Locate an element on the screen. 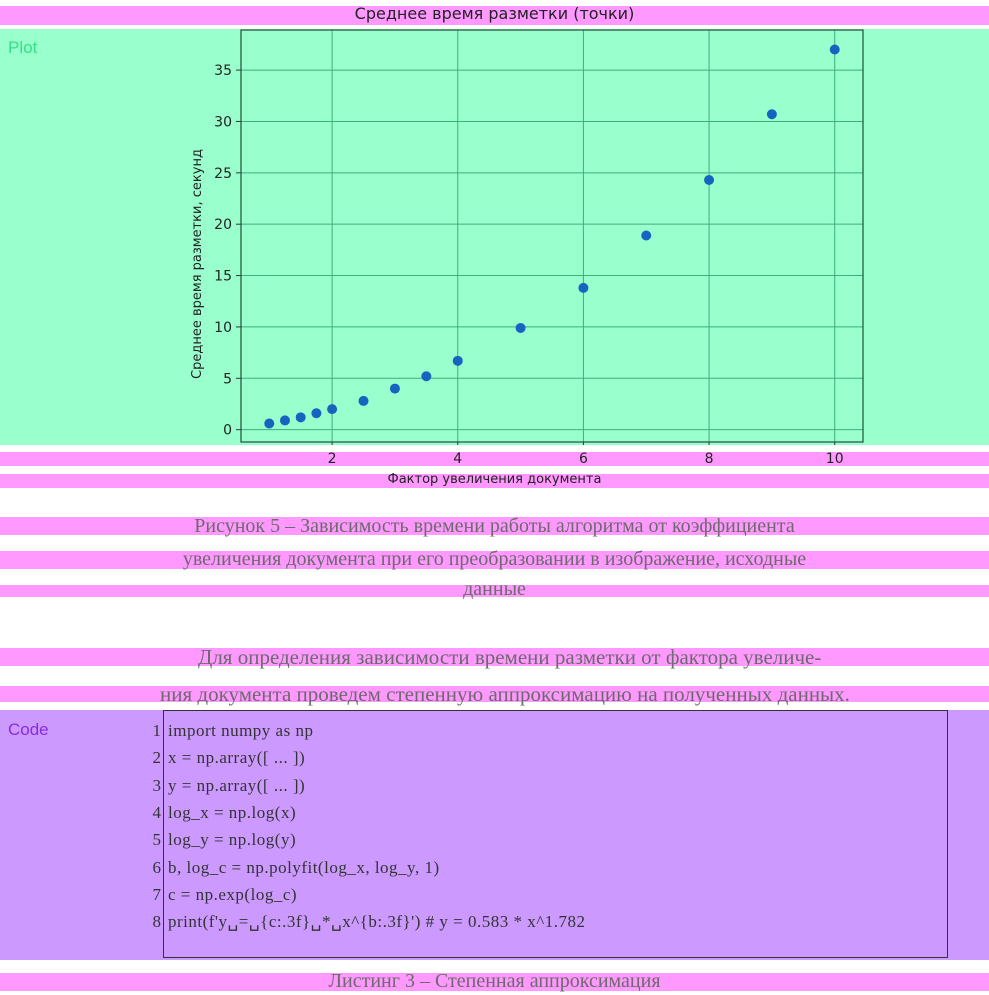 This screenshot has width=989, height=995. code-line: log_x = np.log(x) is located at coordinates (232, 812).